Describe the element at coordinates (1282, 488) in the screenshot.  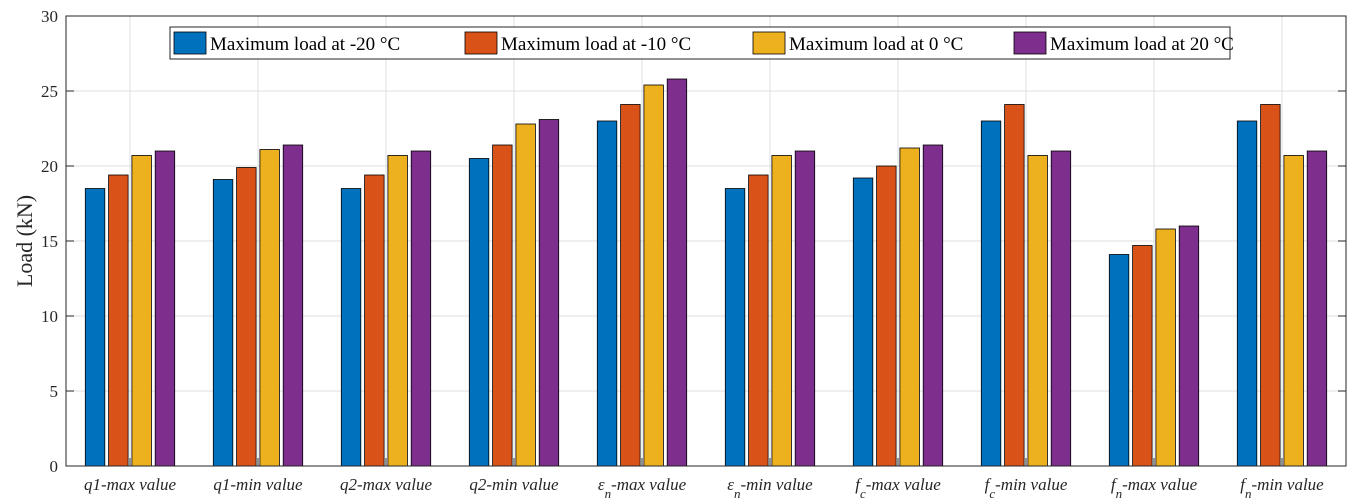
I see `x-category-label: fn-min value` at that location.